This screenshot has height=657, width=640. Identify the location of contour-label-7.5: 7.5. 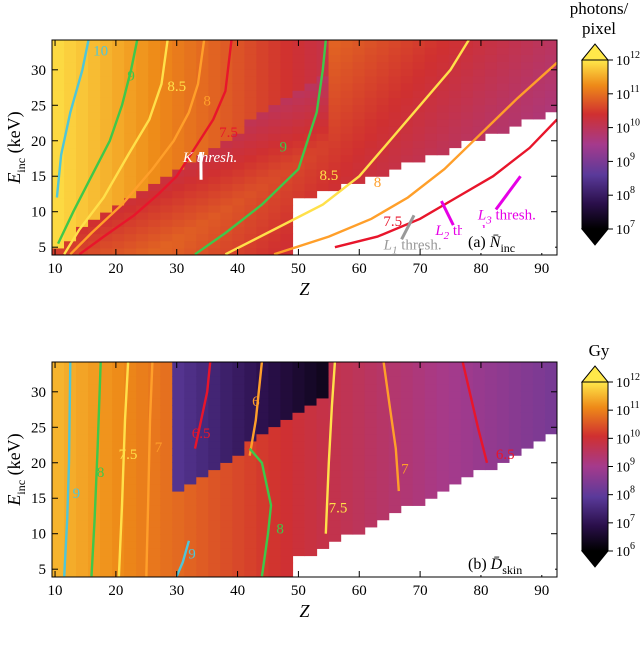
(228, 133).